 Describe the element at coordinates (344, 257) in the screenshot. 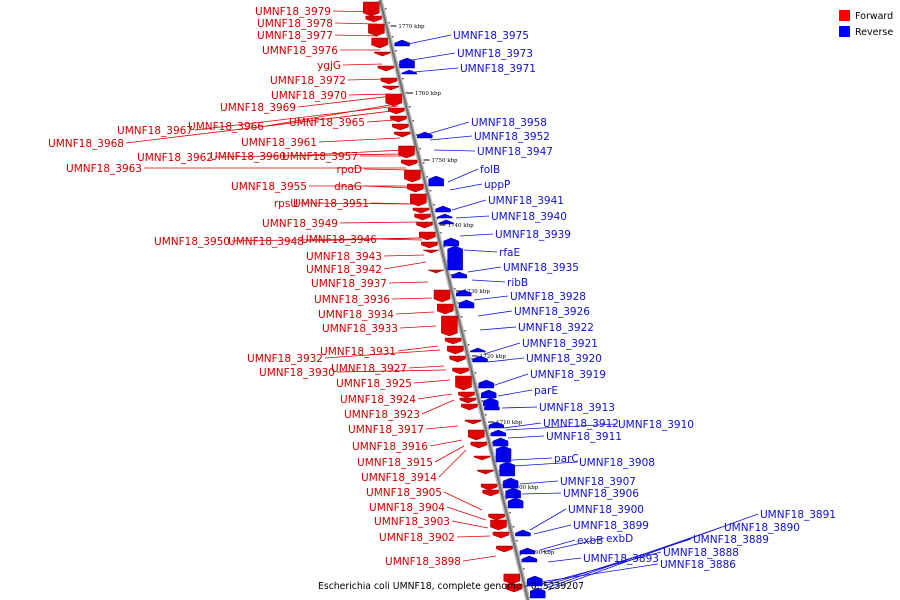

I see `forward-gene-label: UMNF18_3943` at that location.